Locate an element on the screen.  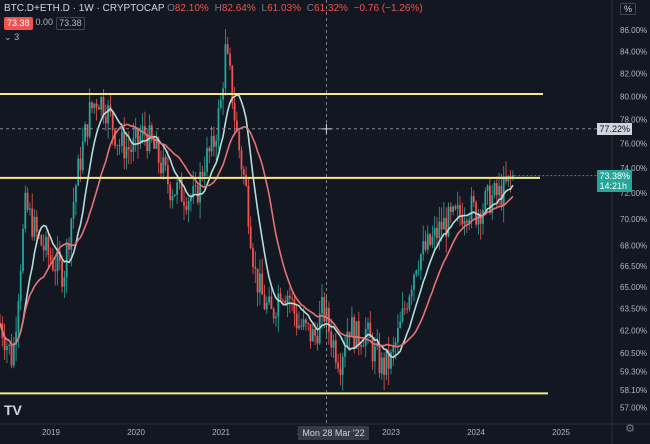
y-tick-label: 70.00% is located at coordinates (633, 219).